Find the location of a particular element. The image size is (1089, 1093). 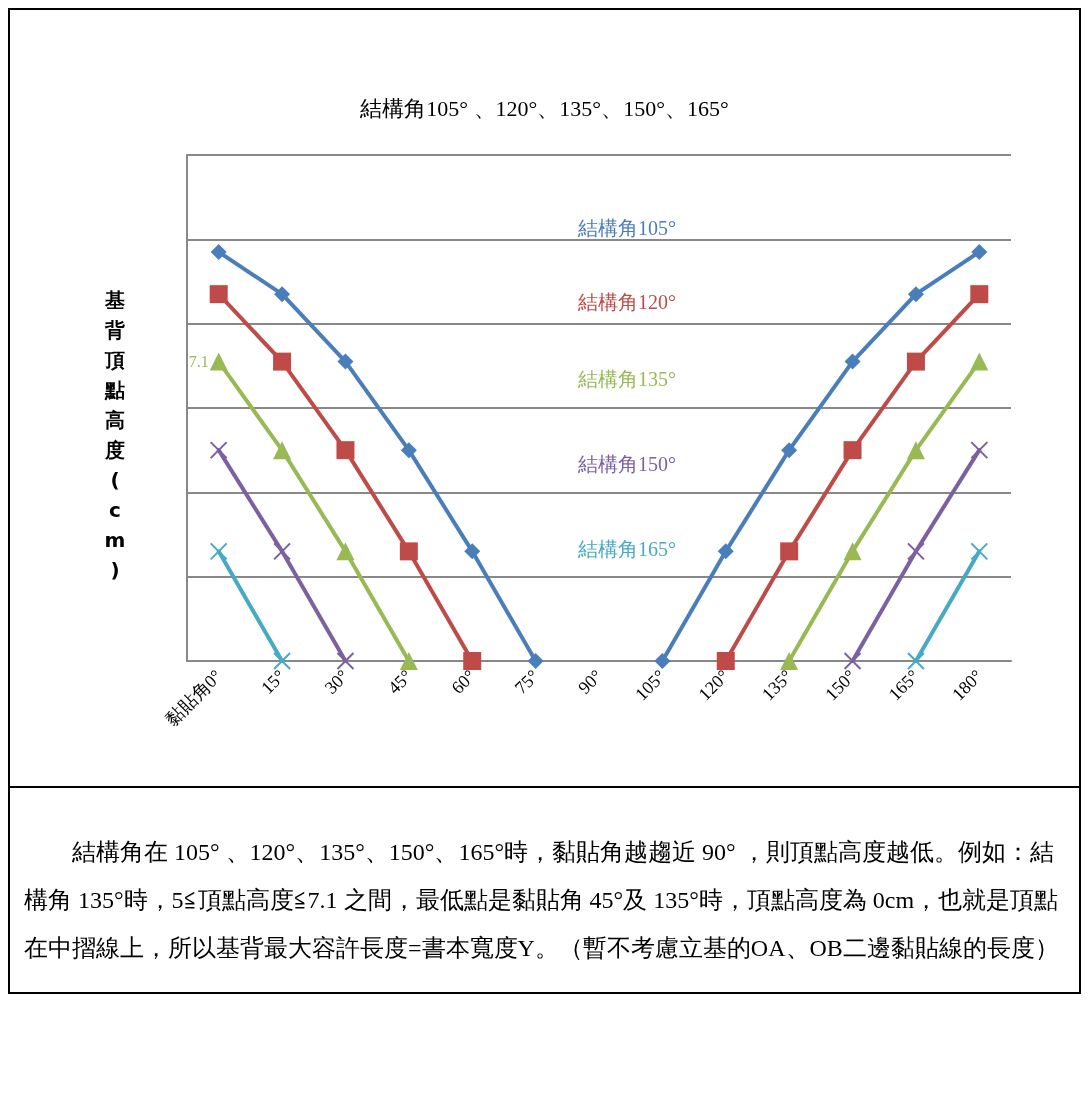

x-tick-label: 黏貼角0° is located at coordinates (193, 697).